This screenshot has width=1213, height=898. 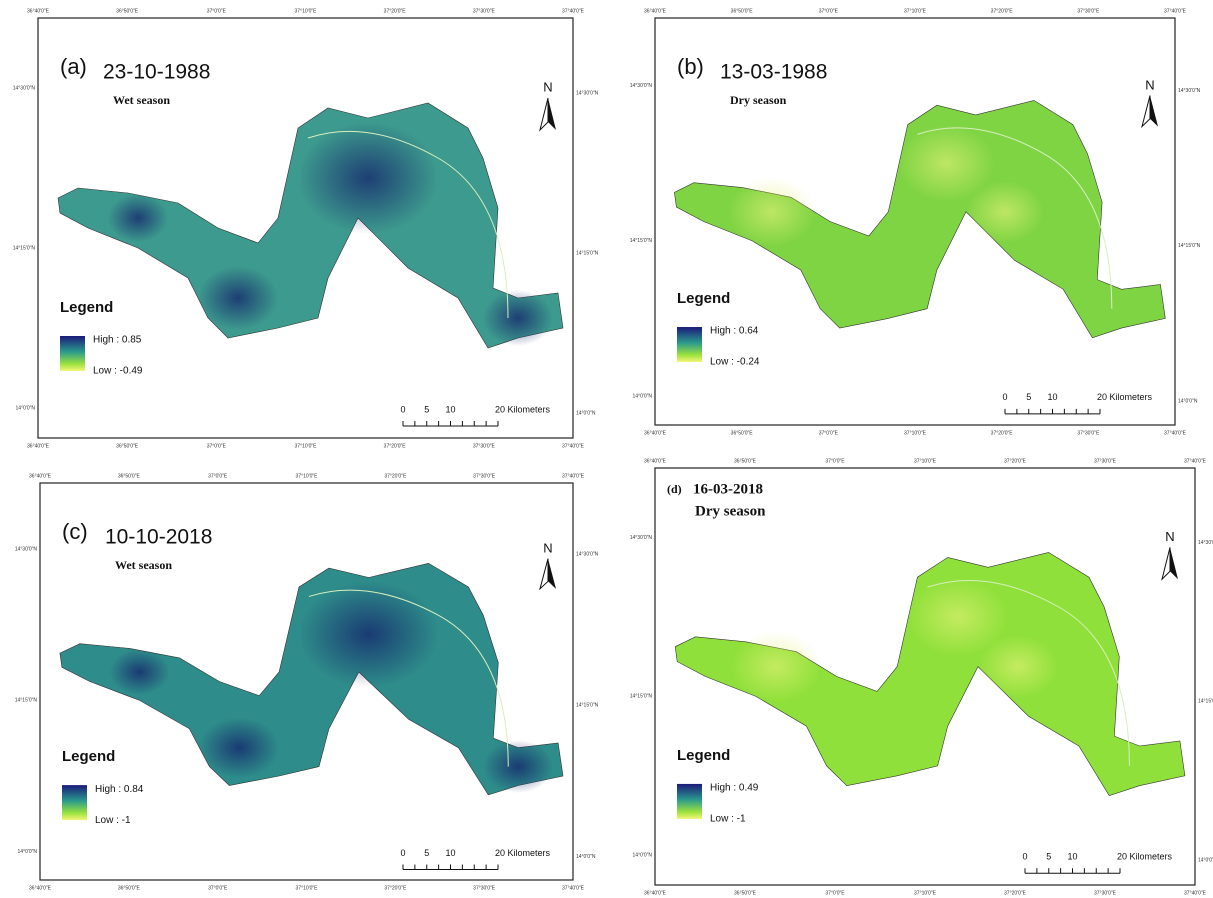 I want to click on panel-label: (a), so click(x=73, y=66).